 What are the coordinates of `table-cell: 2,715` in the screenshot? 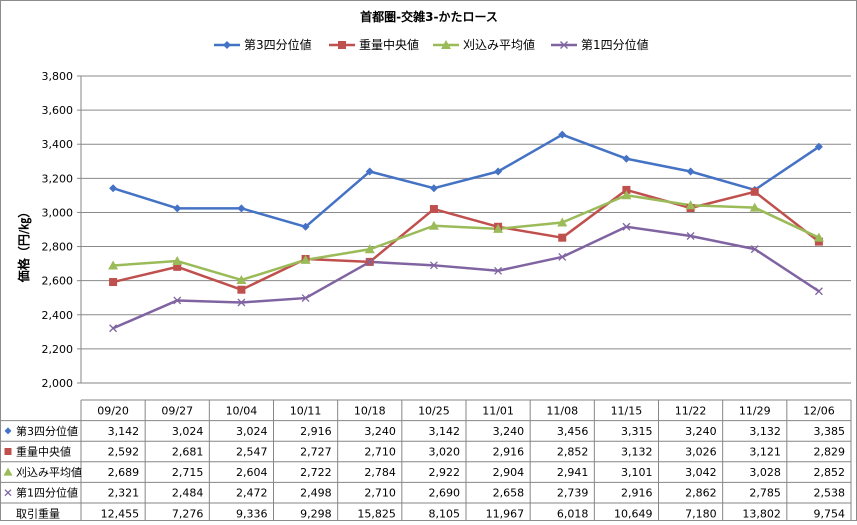 It's located at (188, 472).